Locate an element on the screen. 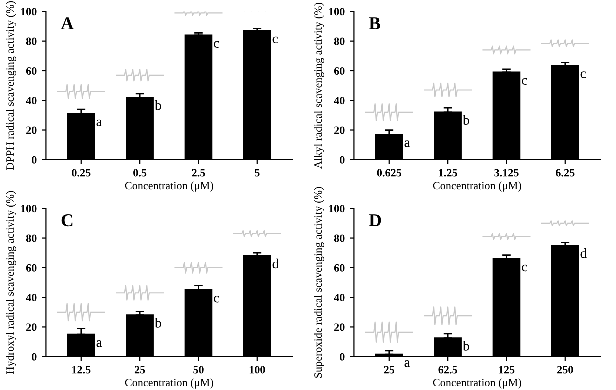 Image resolution: width=616 pixels, height=390 pixels. x-tick-label: 6.25 is located at coordinates (565, 173).